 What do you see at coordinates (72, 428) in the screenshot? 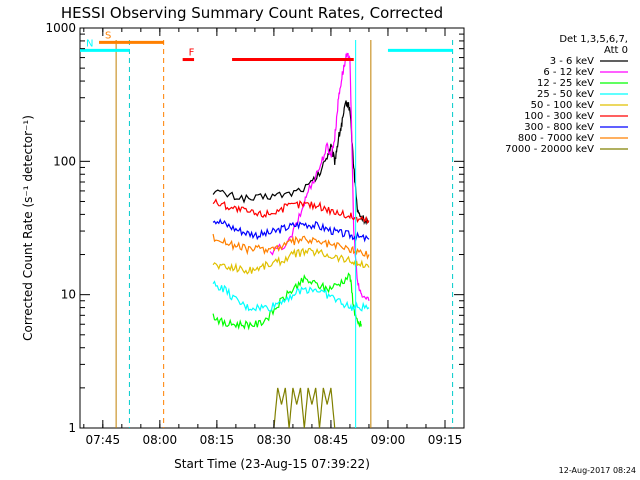
I see `y-tick-label: 1` at bounding box center [72, 428].